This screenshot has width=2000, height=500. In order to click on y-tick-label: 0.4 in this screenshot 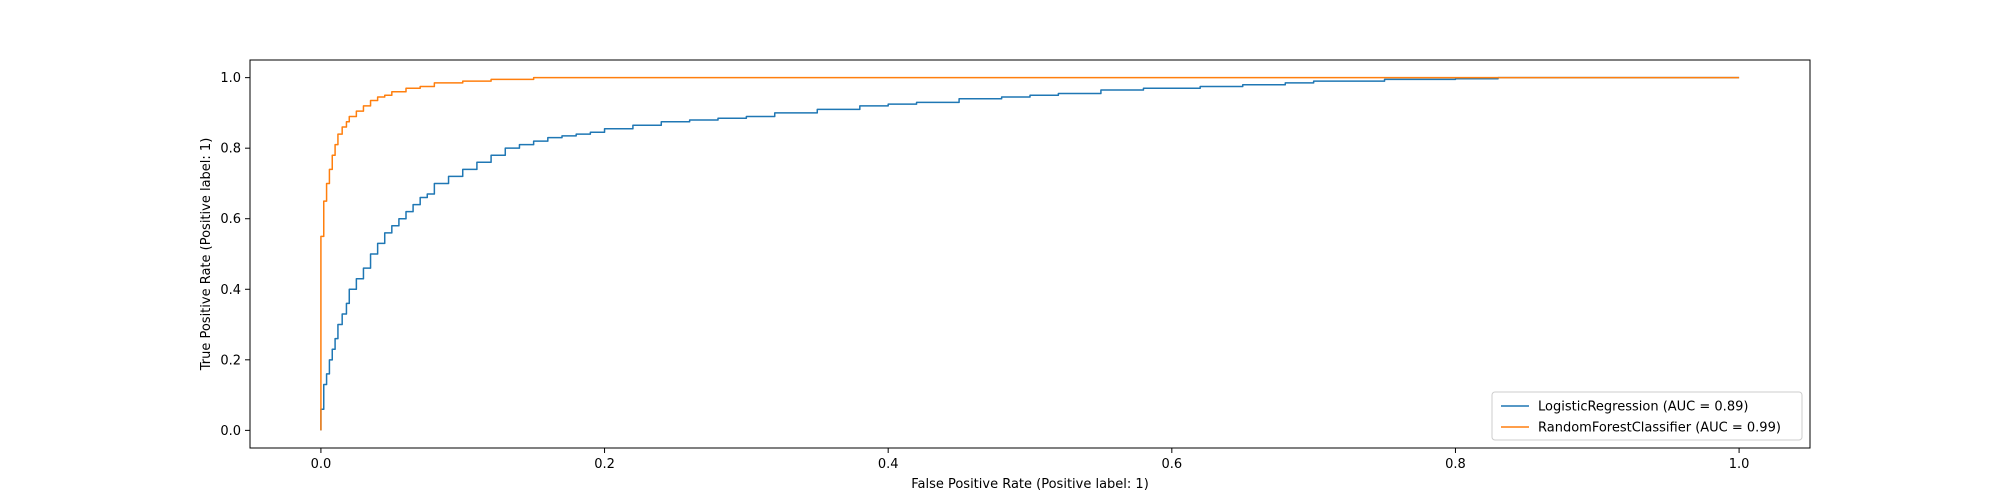, I will do `click(230, 290)`.